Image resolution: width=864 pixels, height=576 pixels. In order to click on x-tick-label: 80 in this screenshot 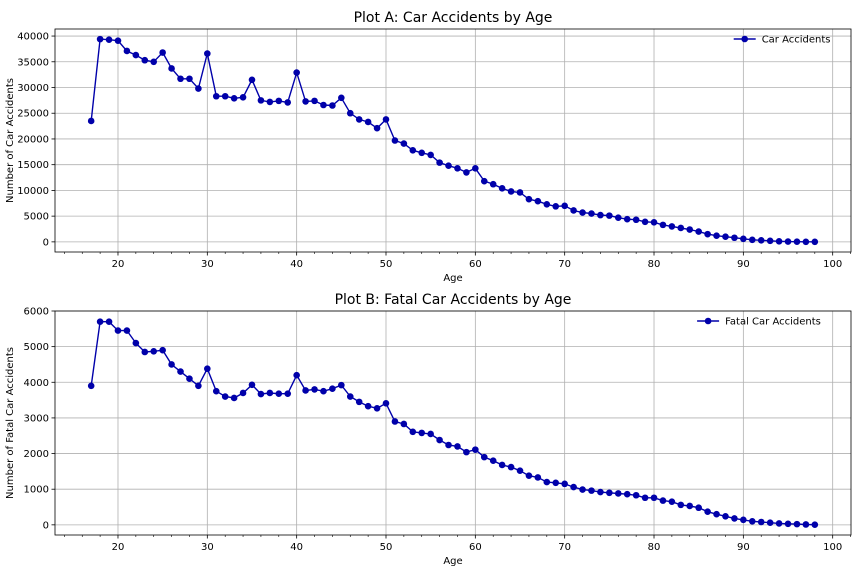, I will do `click(654, 264)`.